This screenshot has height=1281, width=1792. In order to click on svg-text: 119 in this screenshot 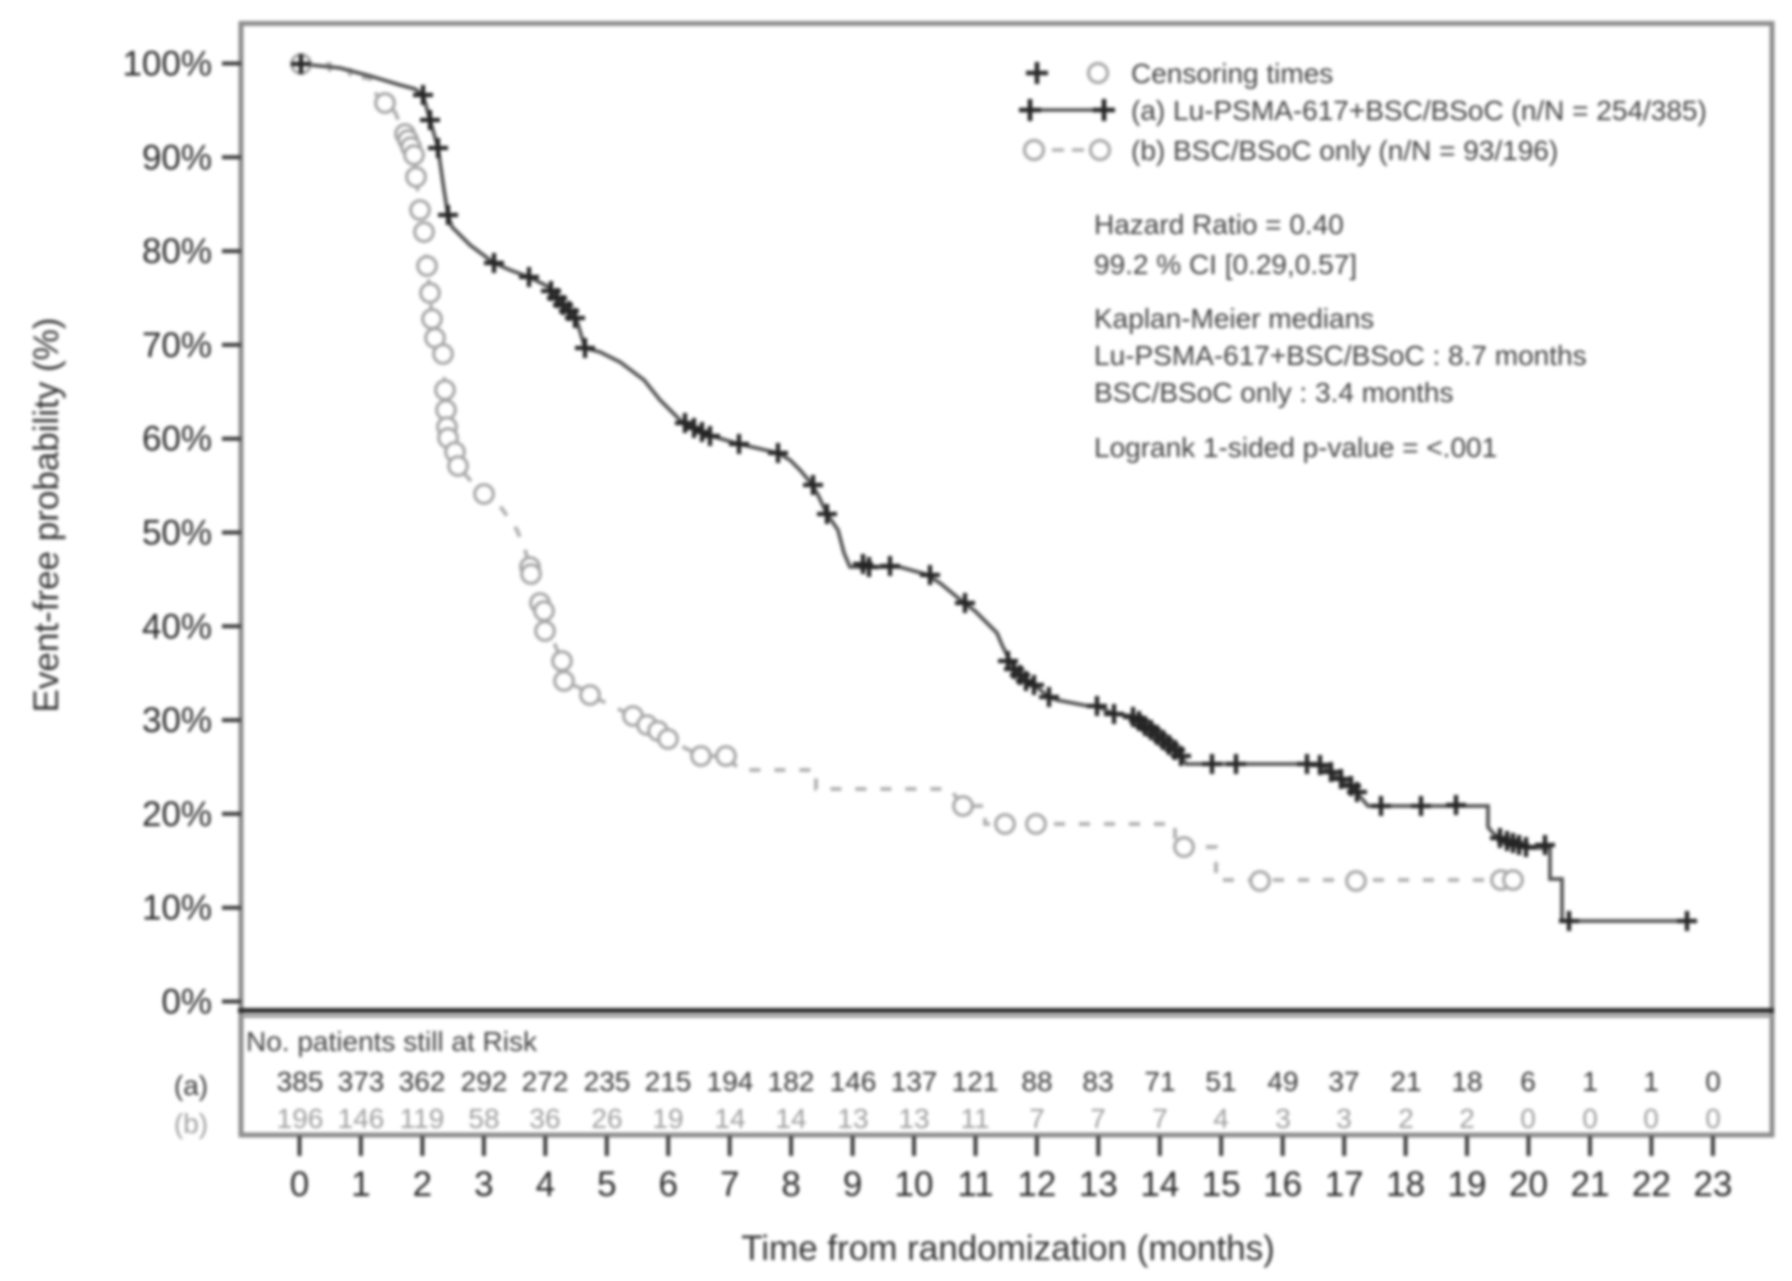, I will do `click(422, 1118)`.